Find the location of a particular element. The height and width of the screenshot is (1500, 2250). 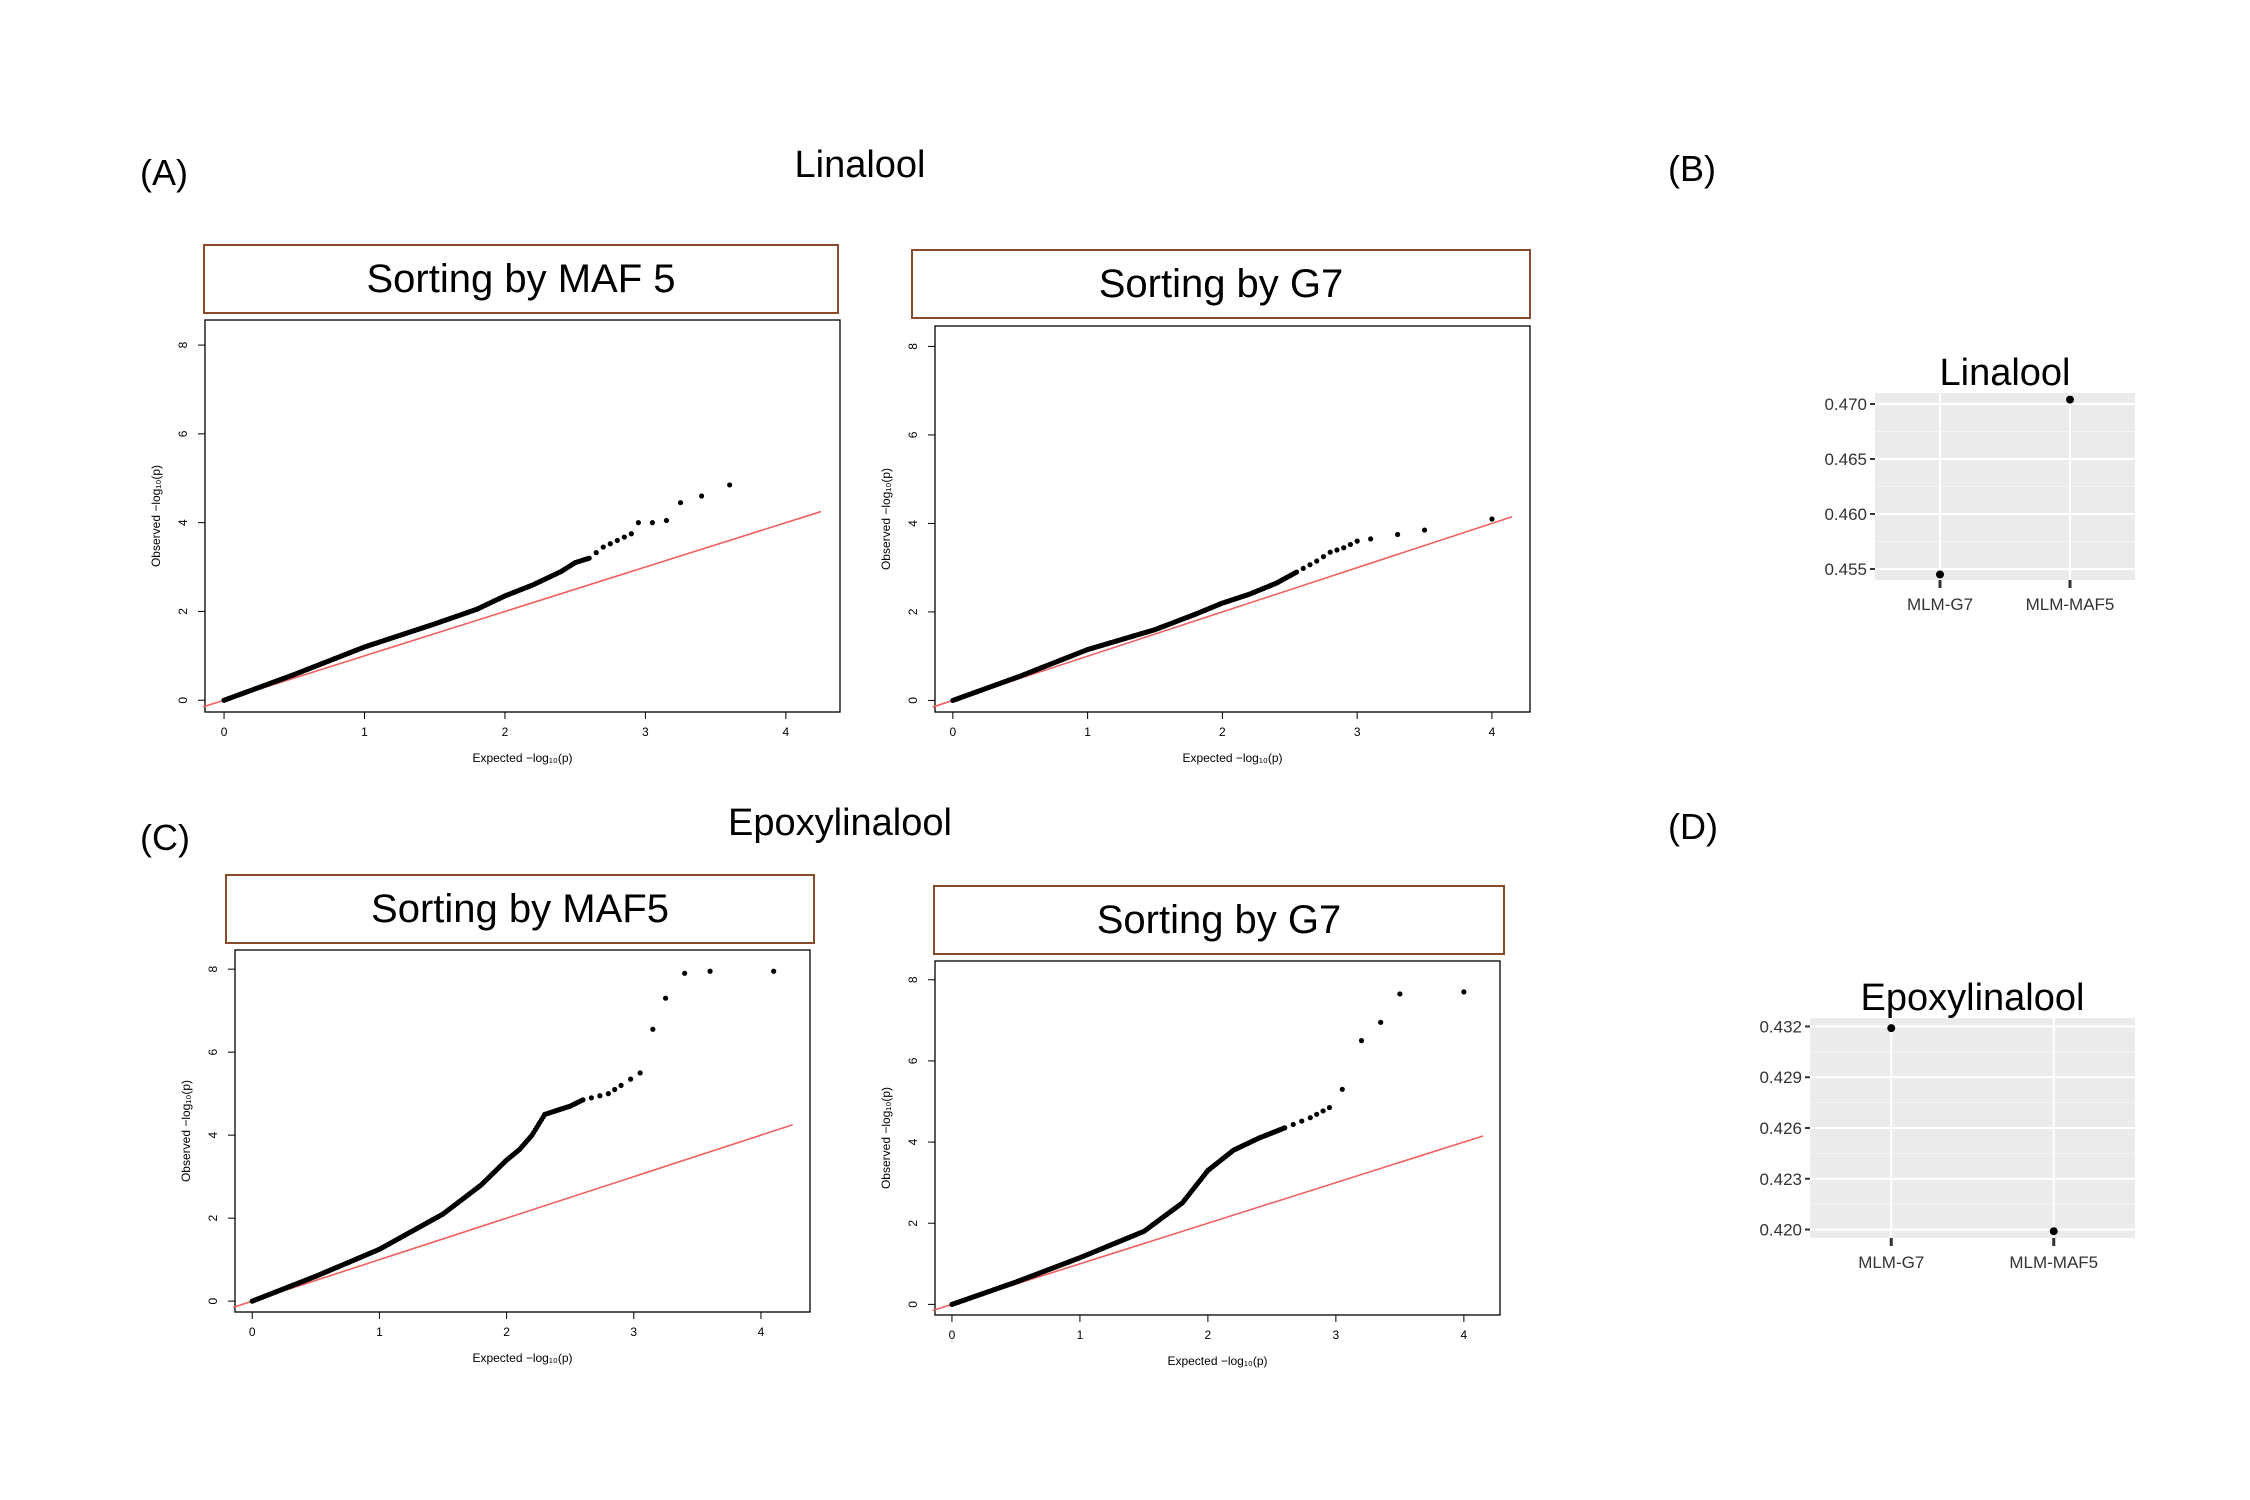

y-tick-label: 0.432 is located at coordinates (1780, 1026).